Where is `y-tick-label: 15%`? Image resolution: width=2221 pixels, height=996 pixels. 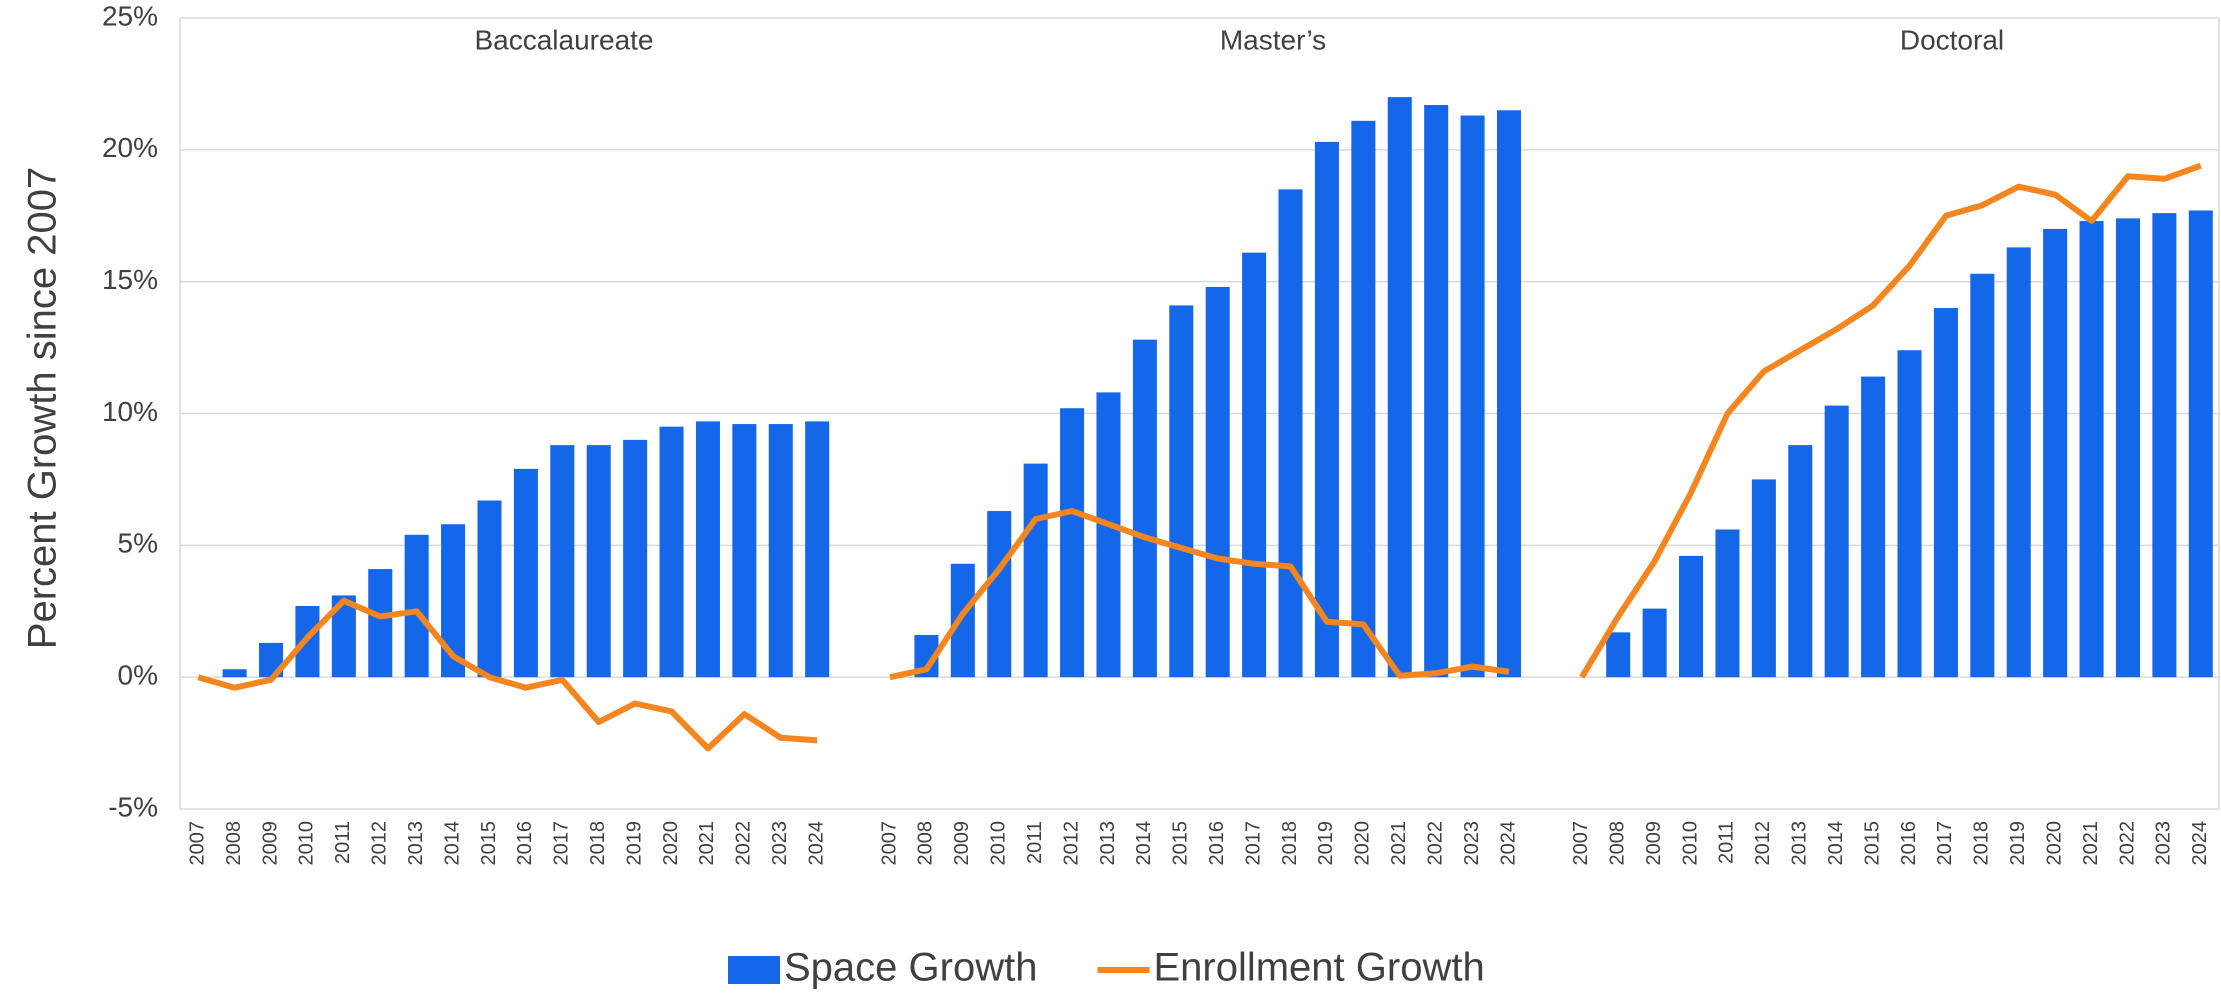
y-tick-label: 15% is located at coordinates (130, 279).